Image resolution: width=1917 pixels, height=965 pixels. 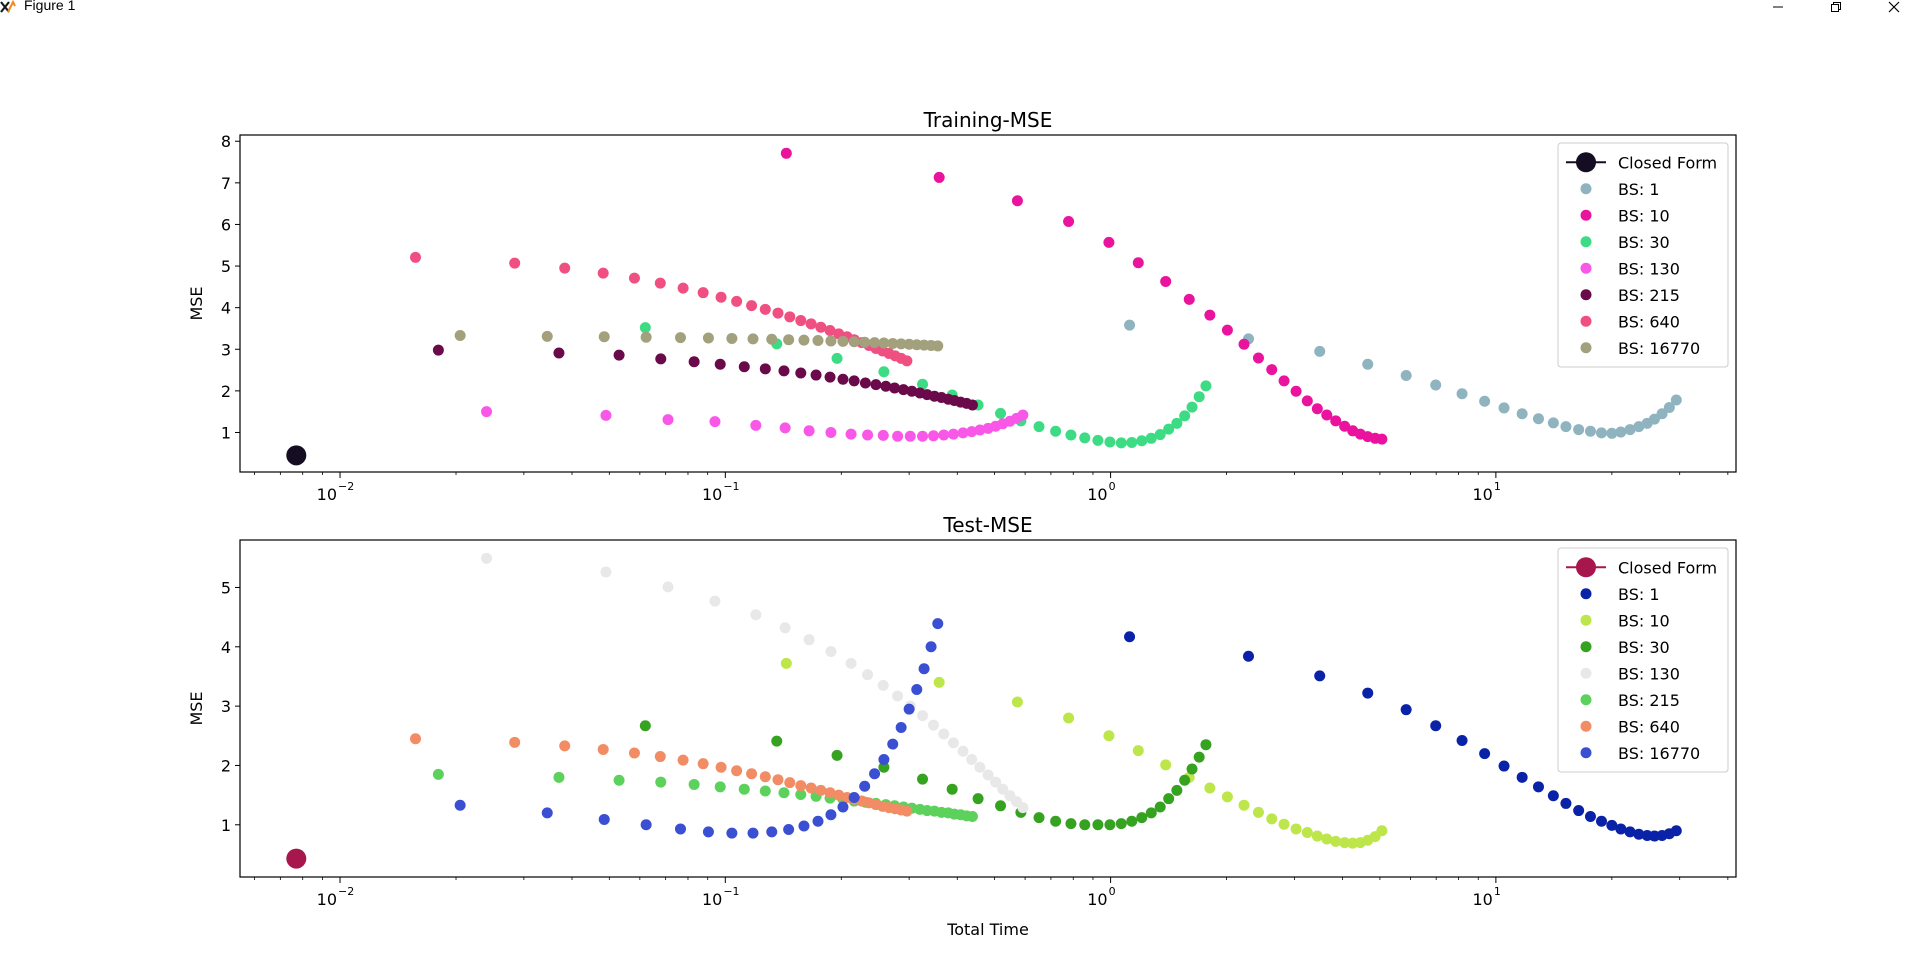 What do you see at coordinates (1630, 295) in the screenshot?
I see `legend-item: BS: 215` at bounding box center [1630, 295].